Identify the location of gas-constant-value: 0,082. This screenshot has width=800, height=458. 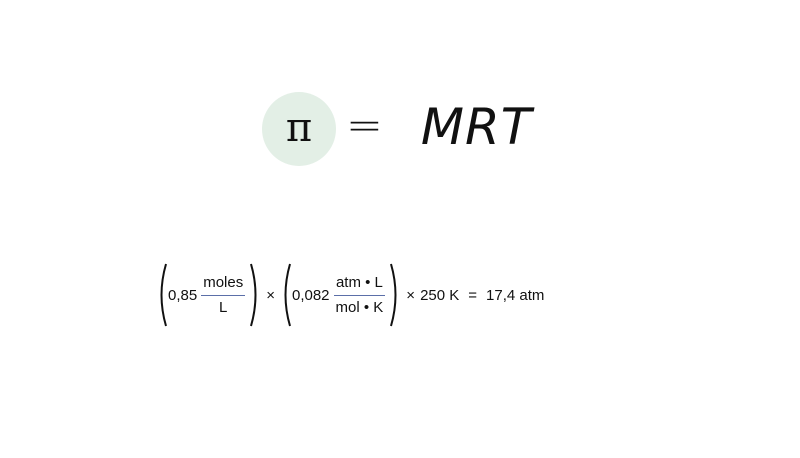
(310, 295).